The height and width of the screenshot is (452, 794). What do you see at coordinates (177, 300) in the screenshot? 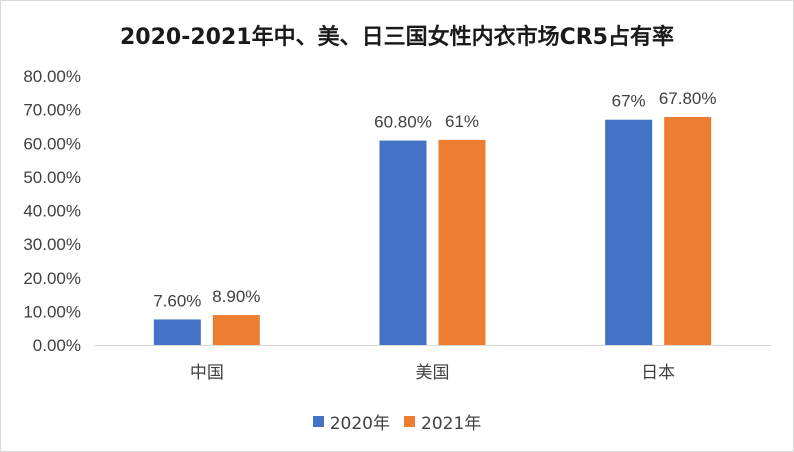
I see `data-label: 7.60%` at bounding box center [177, 300].